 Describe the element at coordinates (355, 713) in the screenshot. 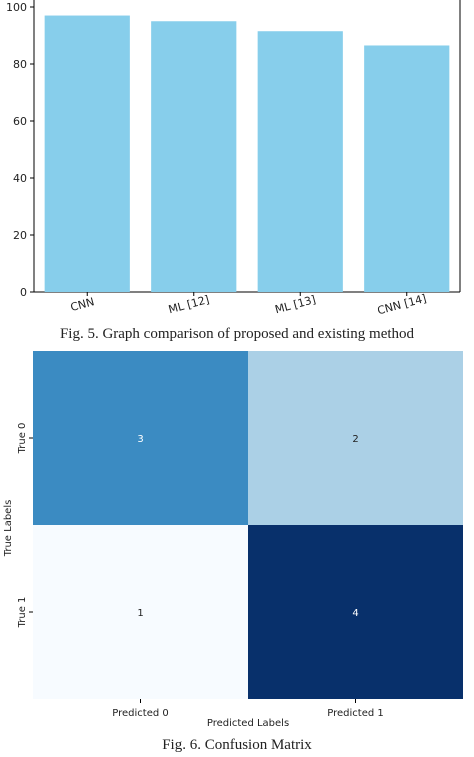

I see `x-tick-label: Predicted 1` at that location.